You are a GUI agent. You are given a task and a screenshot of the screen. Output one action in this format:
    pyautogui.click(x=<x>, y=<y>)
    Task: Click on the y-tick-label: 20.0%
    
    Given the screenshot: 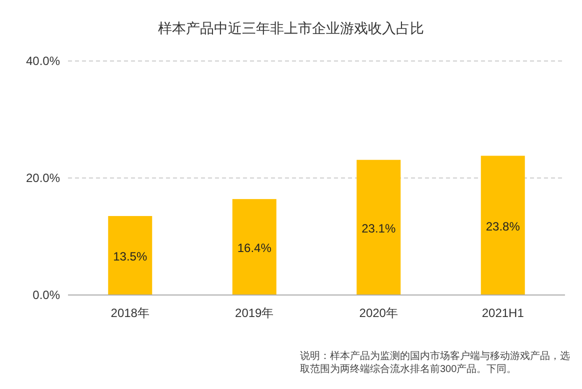 What is the action you would take?
    pyautogui.click(x=43, y=178)
    